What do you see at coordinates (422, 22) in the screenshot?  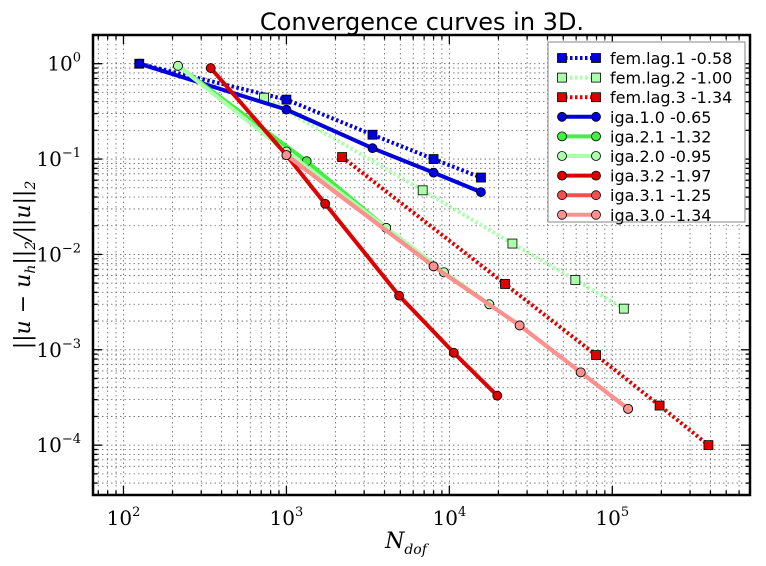 I see `chart-title: Convergence curves in 3D.` at bounding box center [422, 22].